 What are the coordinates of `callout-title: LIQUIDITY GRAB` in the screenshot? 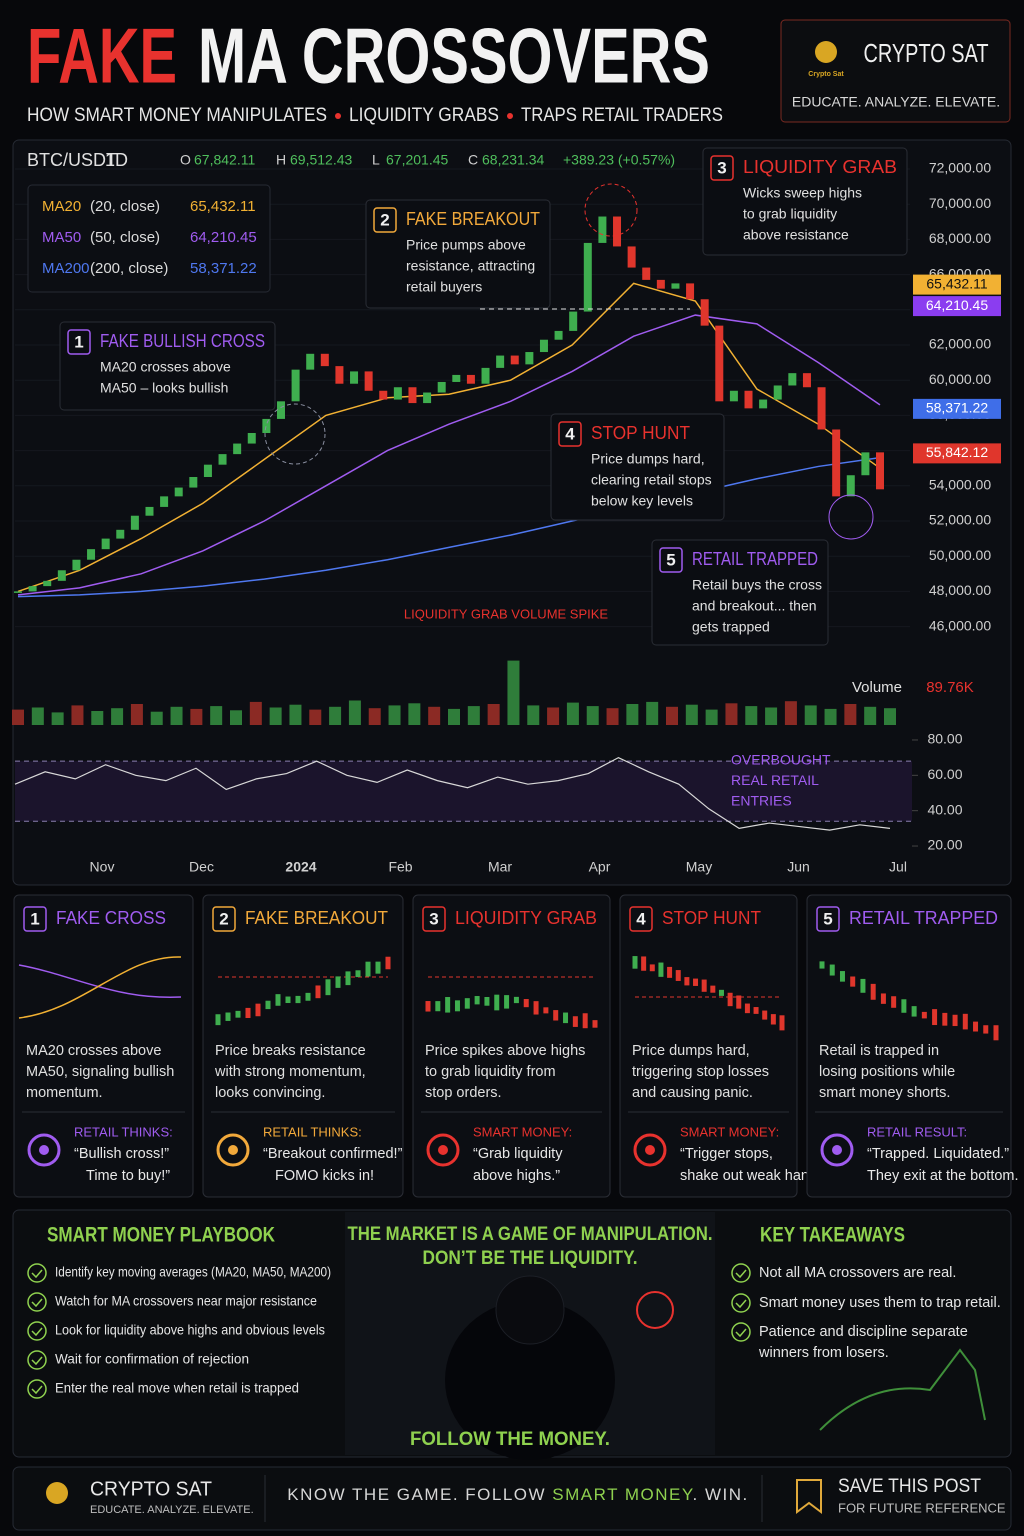 It's located at (820, 167).